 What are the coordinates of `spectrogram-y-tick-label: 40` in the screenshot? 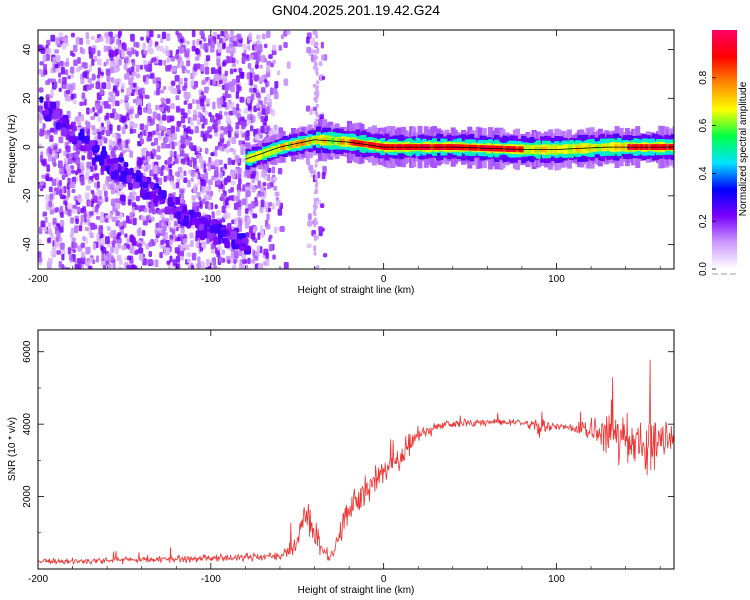 It's located at (27, 50).